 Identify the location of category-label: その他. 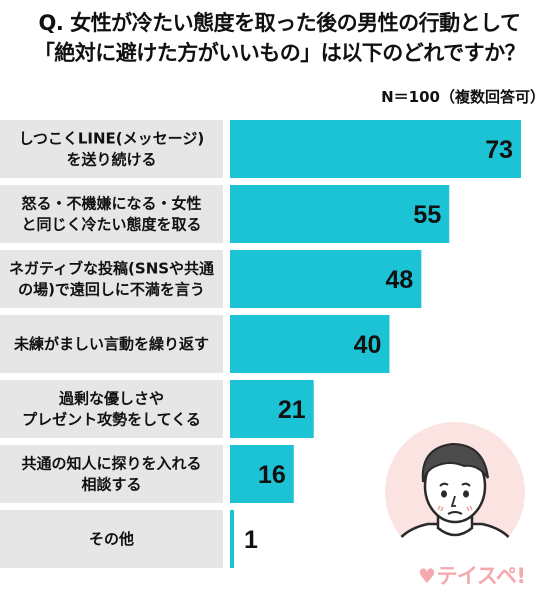
(111, 539).